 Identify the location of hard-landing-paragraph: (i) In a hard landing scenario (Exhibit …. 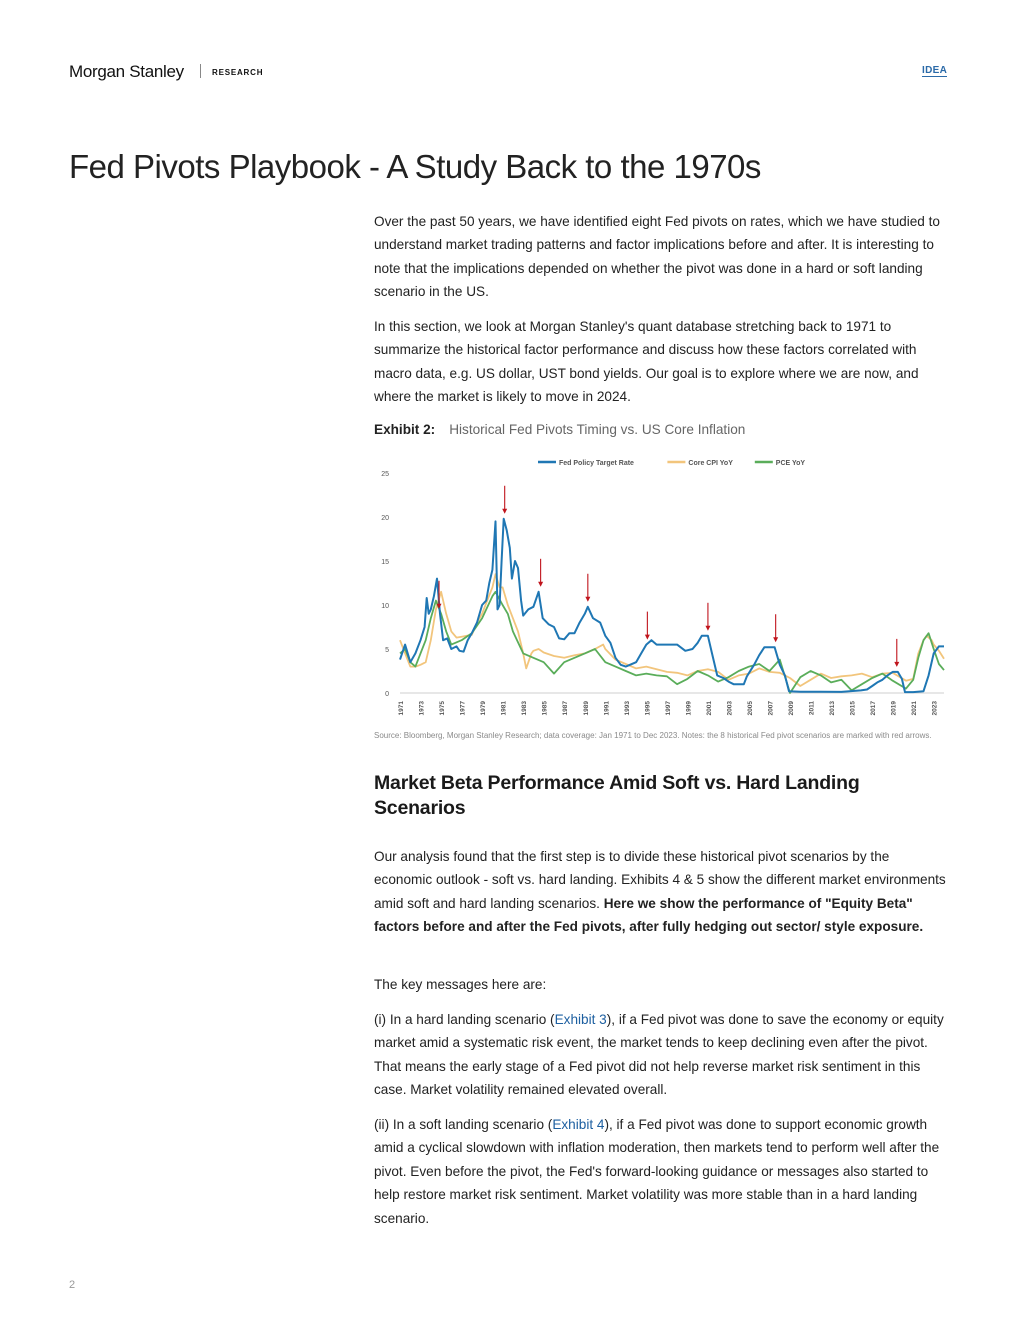
(662, 1055).